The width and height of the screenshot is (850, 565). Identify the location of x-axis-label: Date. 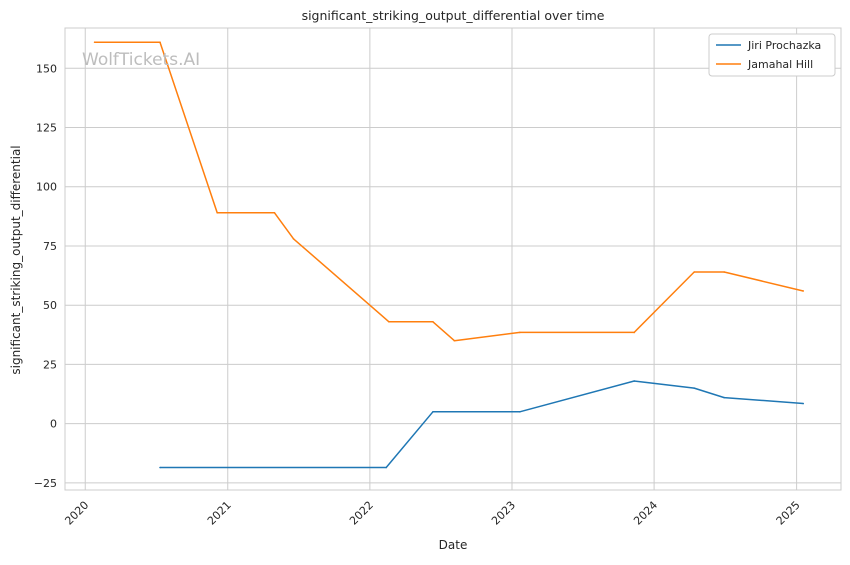
(453, 545).